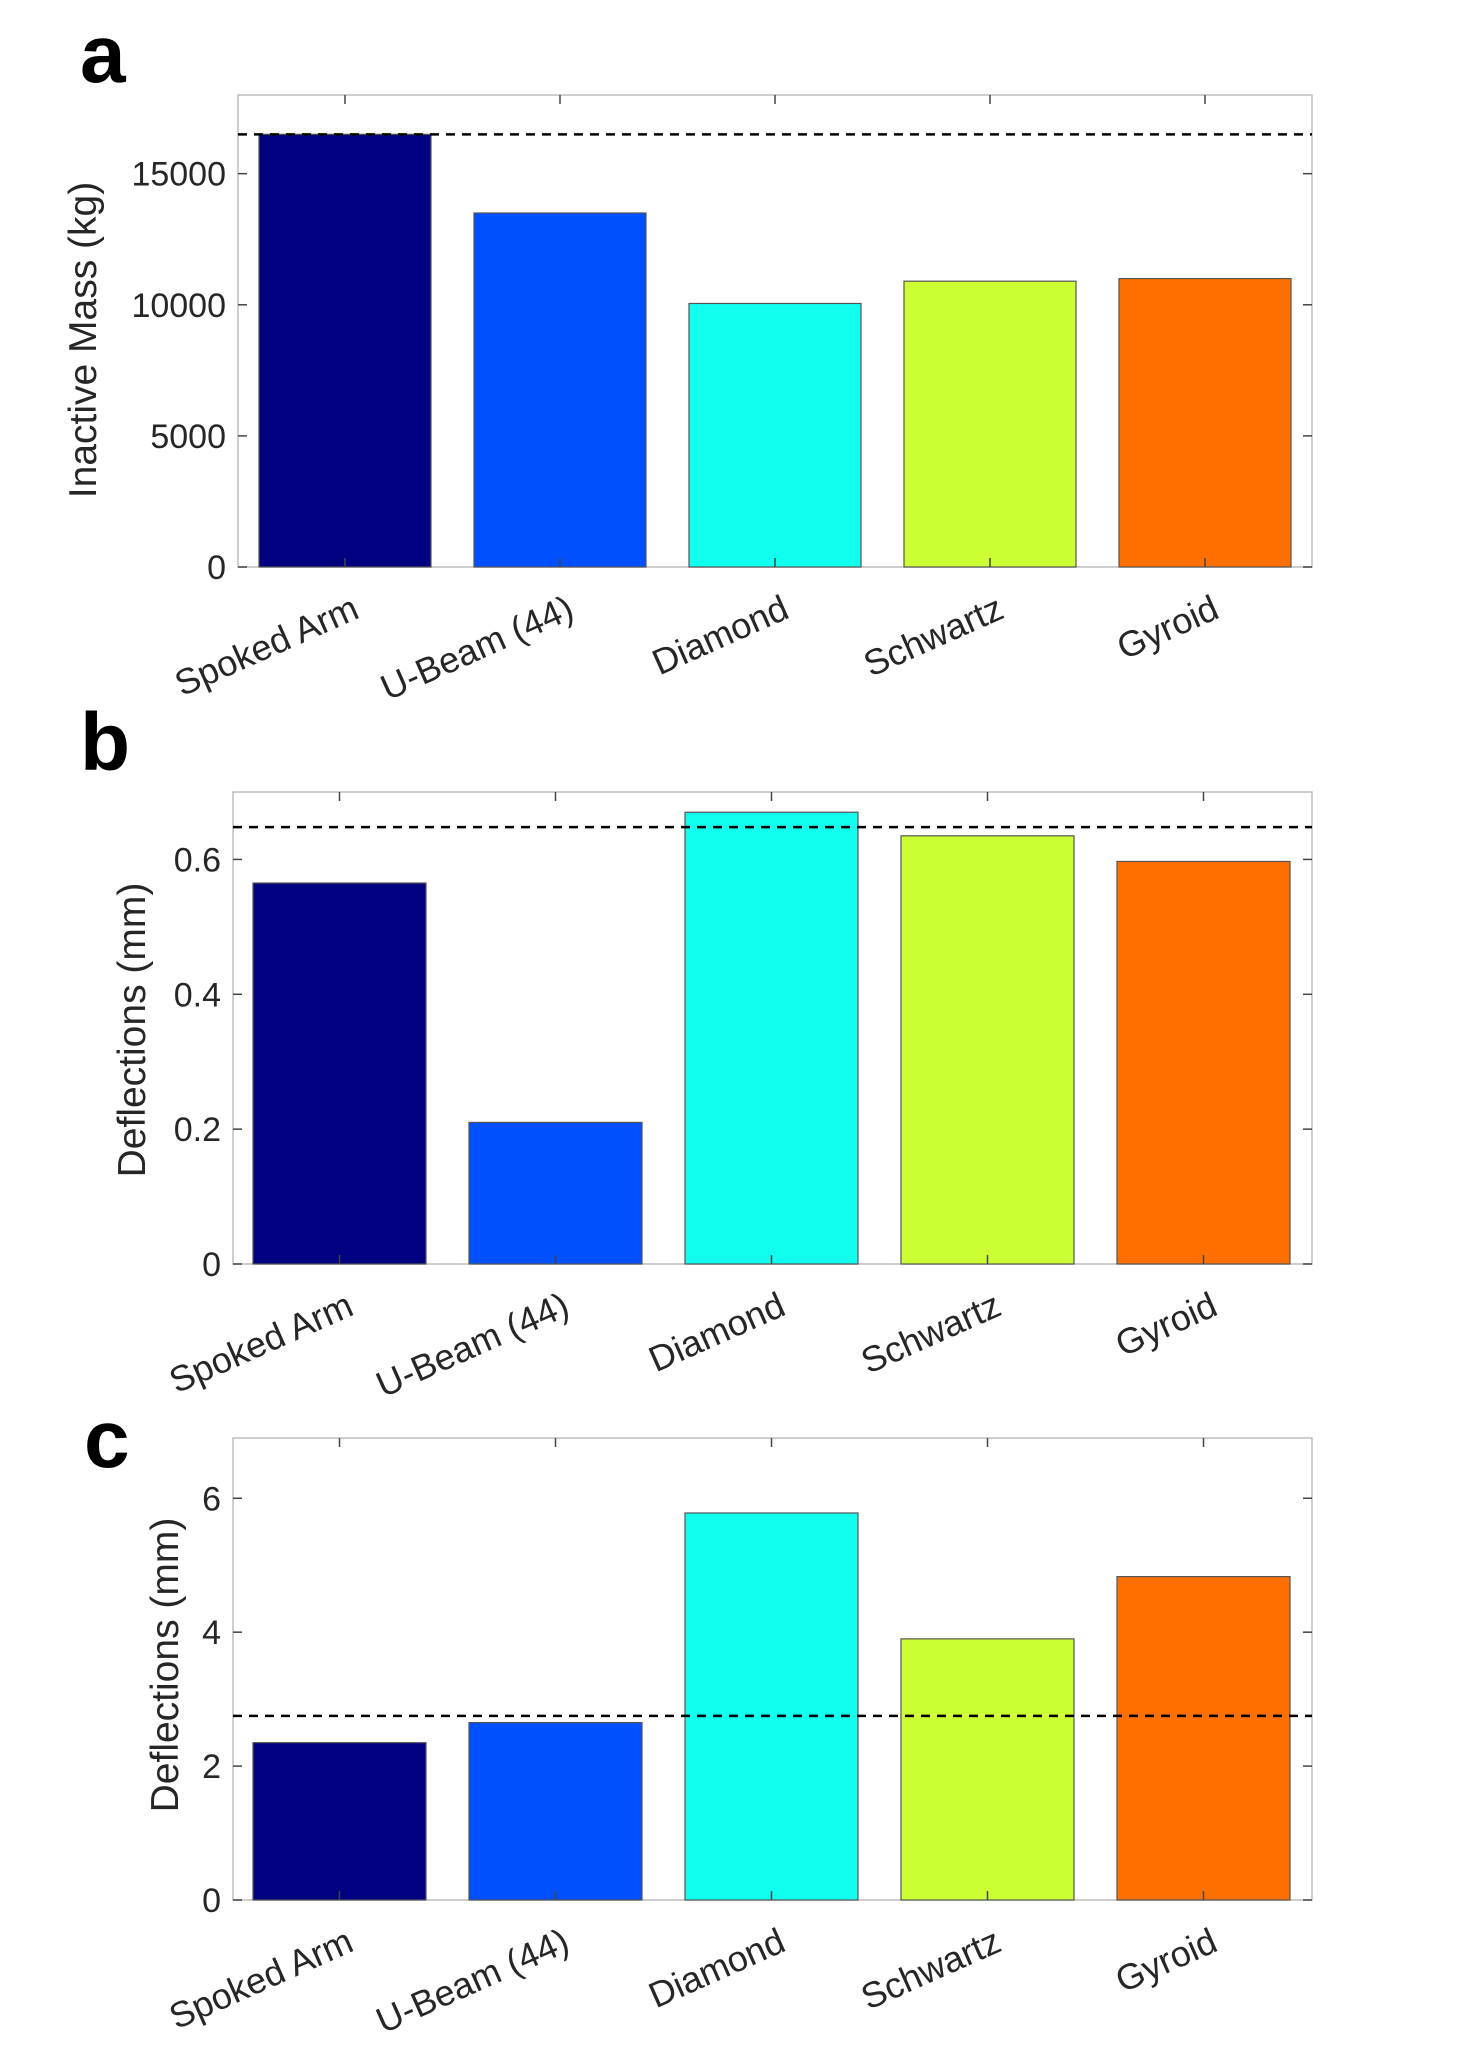  Describe the element at coordinates (339, 1821) in the screenshot. I see `panel-c-bar-spoked-arm` at that location.